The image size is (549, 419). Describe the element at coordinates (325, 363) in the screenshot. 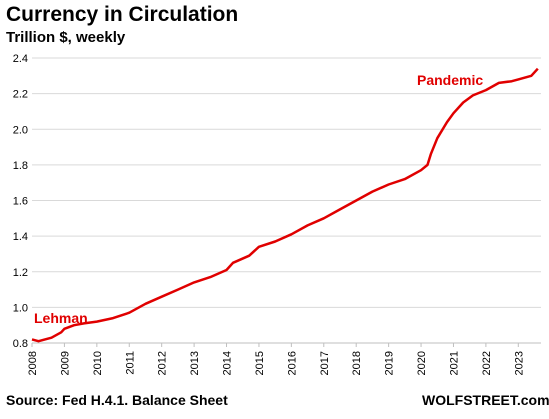

I see `x-tick-label: 2017` at that location.